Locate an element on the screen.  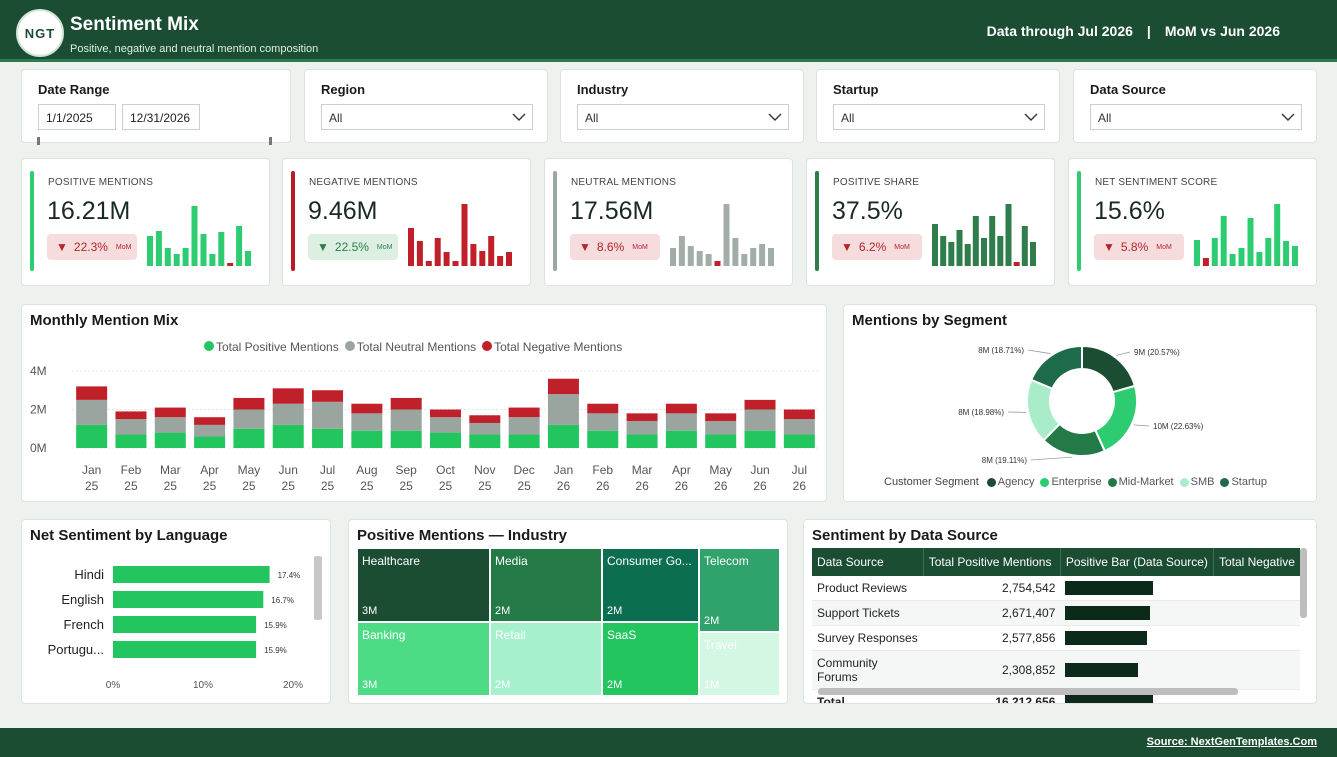
date-slider-start-handle is located at coordinates (38, 141).